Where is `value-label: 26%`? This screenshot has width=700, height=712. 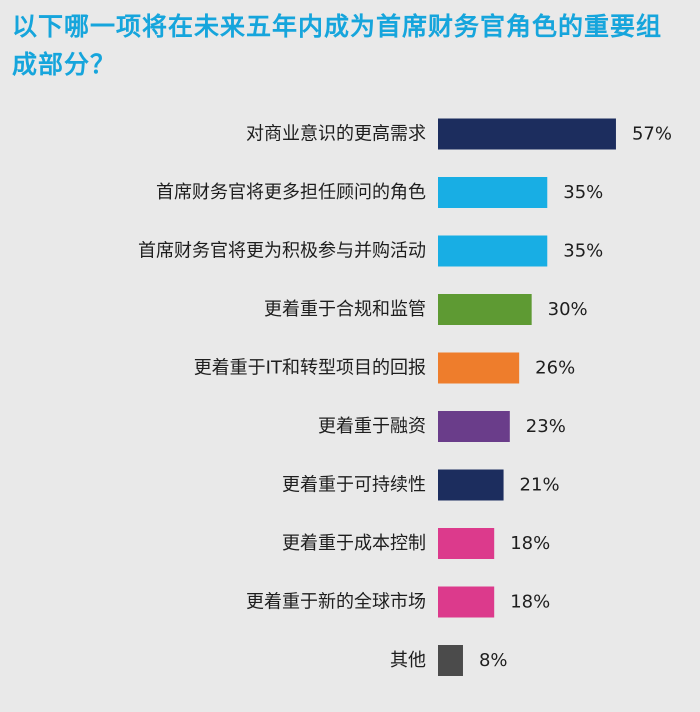 value-label: 26% is located at coordinates (555, 368).